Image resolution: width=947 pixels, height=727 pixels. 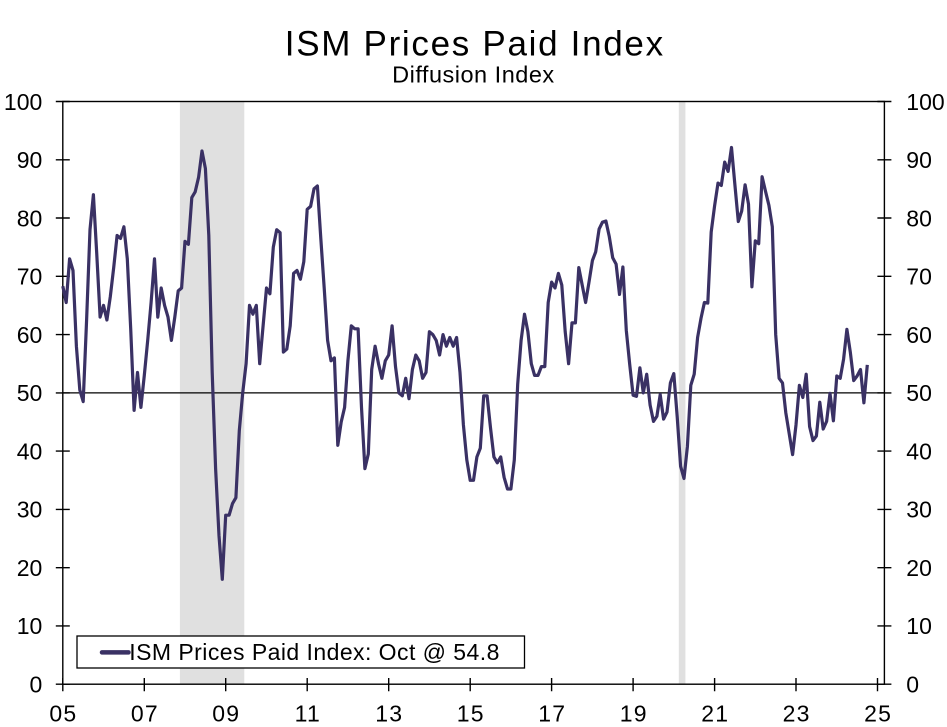 What do you see at coordinates (145, 713) in the screenshot?
I see `svg-text: 07` at bounding box center [145, 713].